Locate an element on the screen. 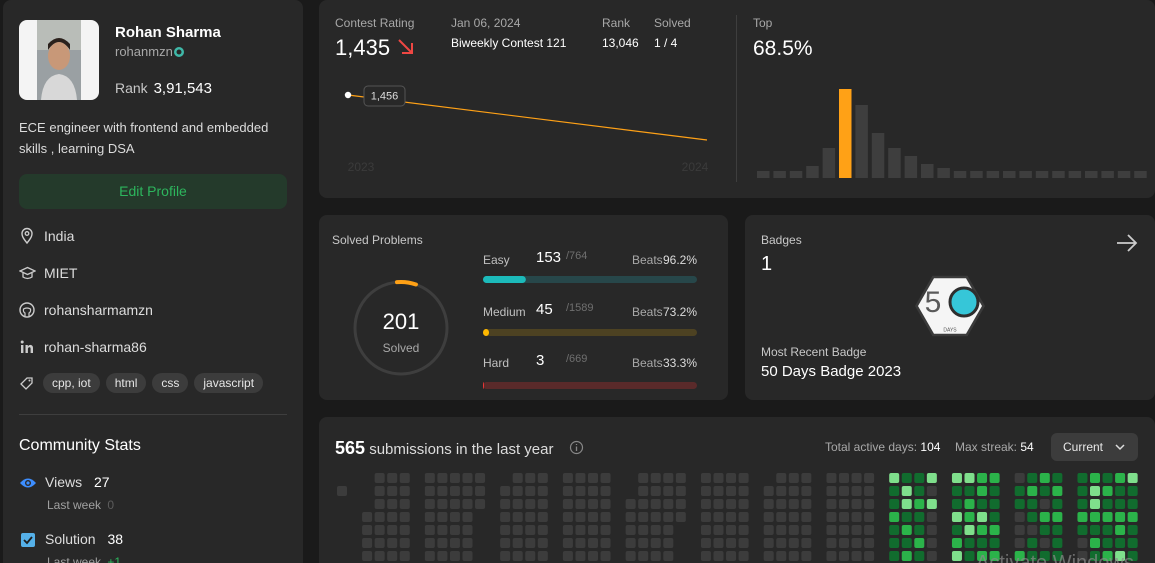  solution-icon is located at coordinates (28, 540).